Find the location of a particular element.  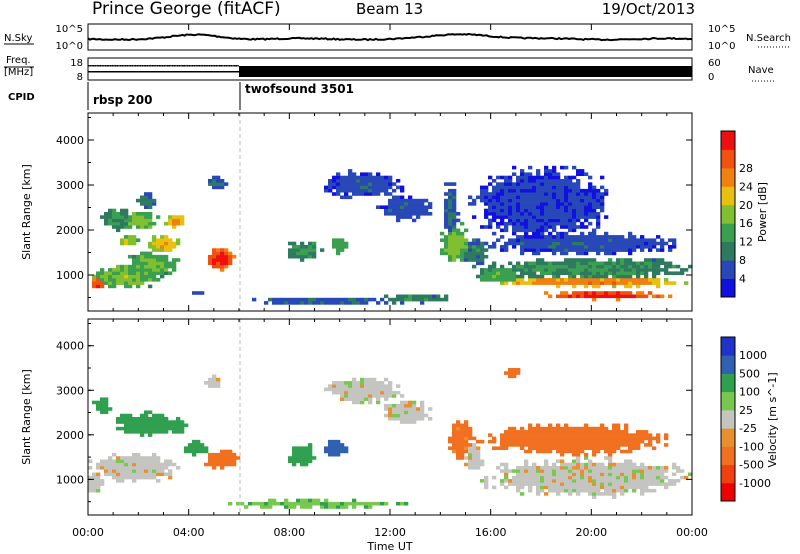

nsky-series is located at coordinates (390, 37).